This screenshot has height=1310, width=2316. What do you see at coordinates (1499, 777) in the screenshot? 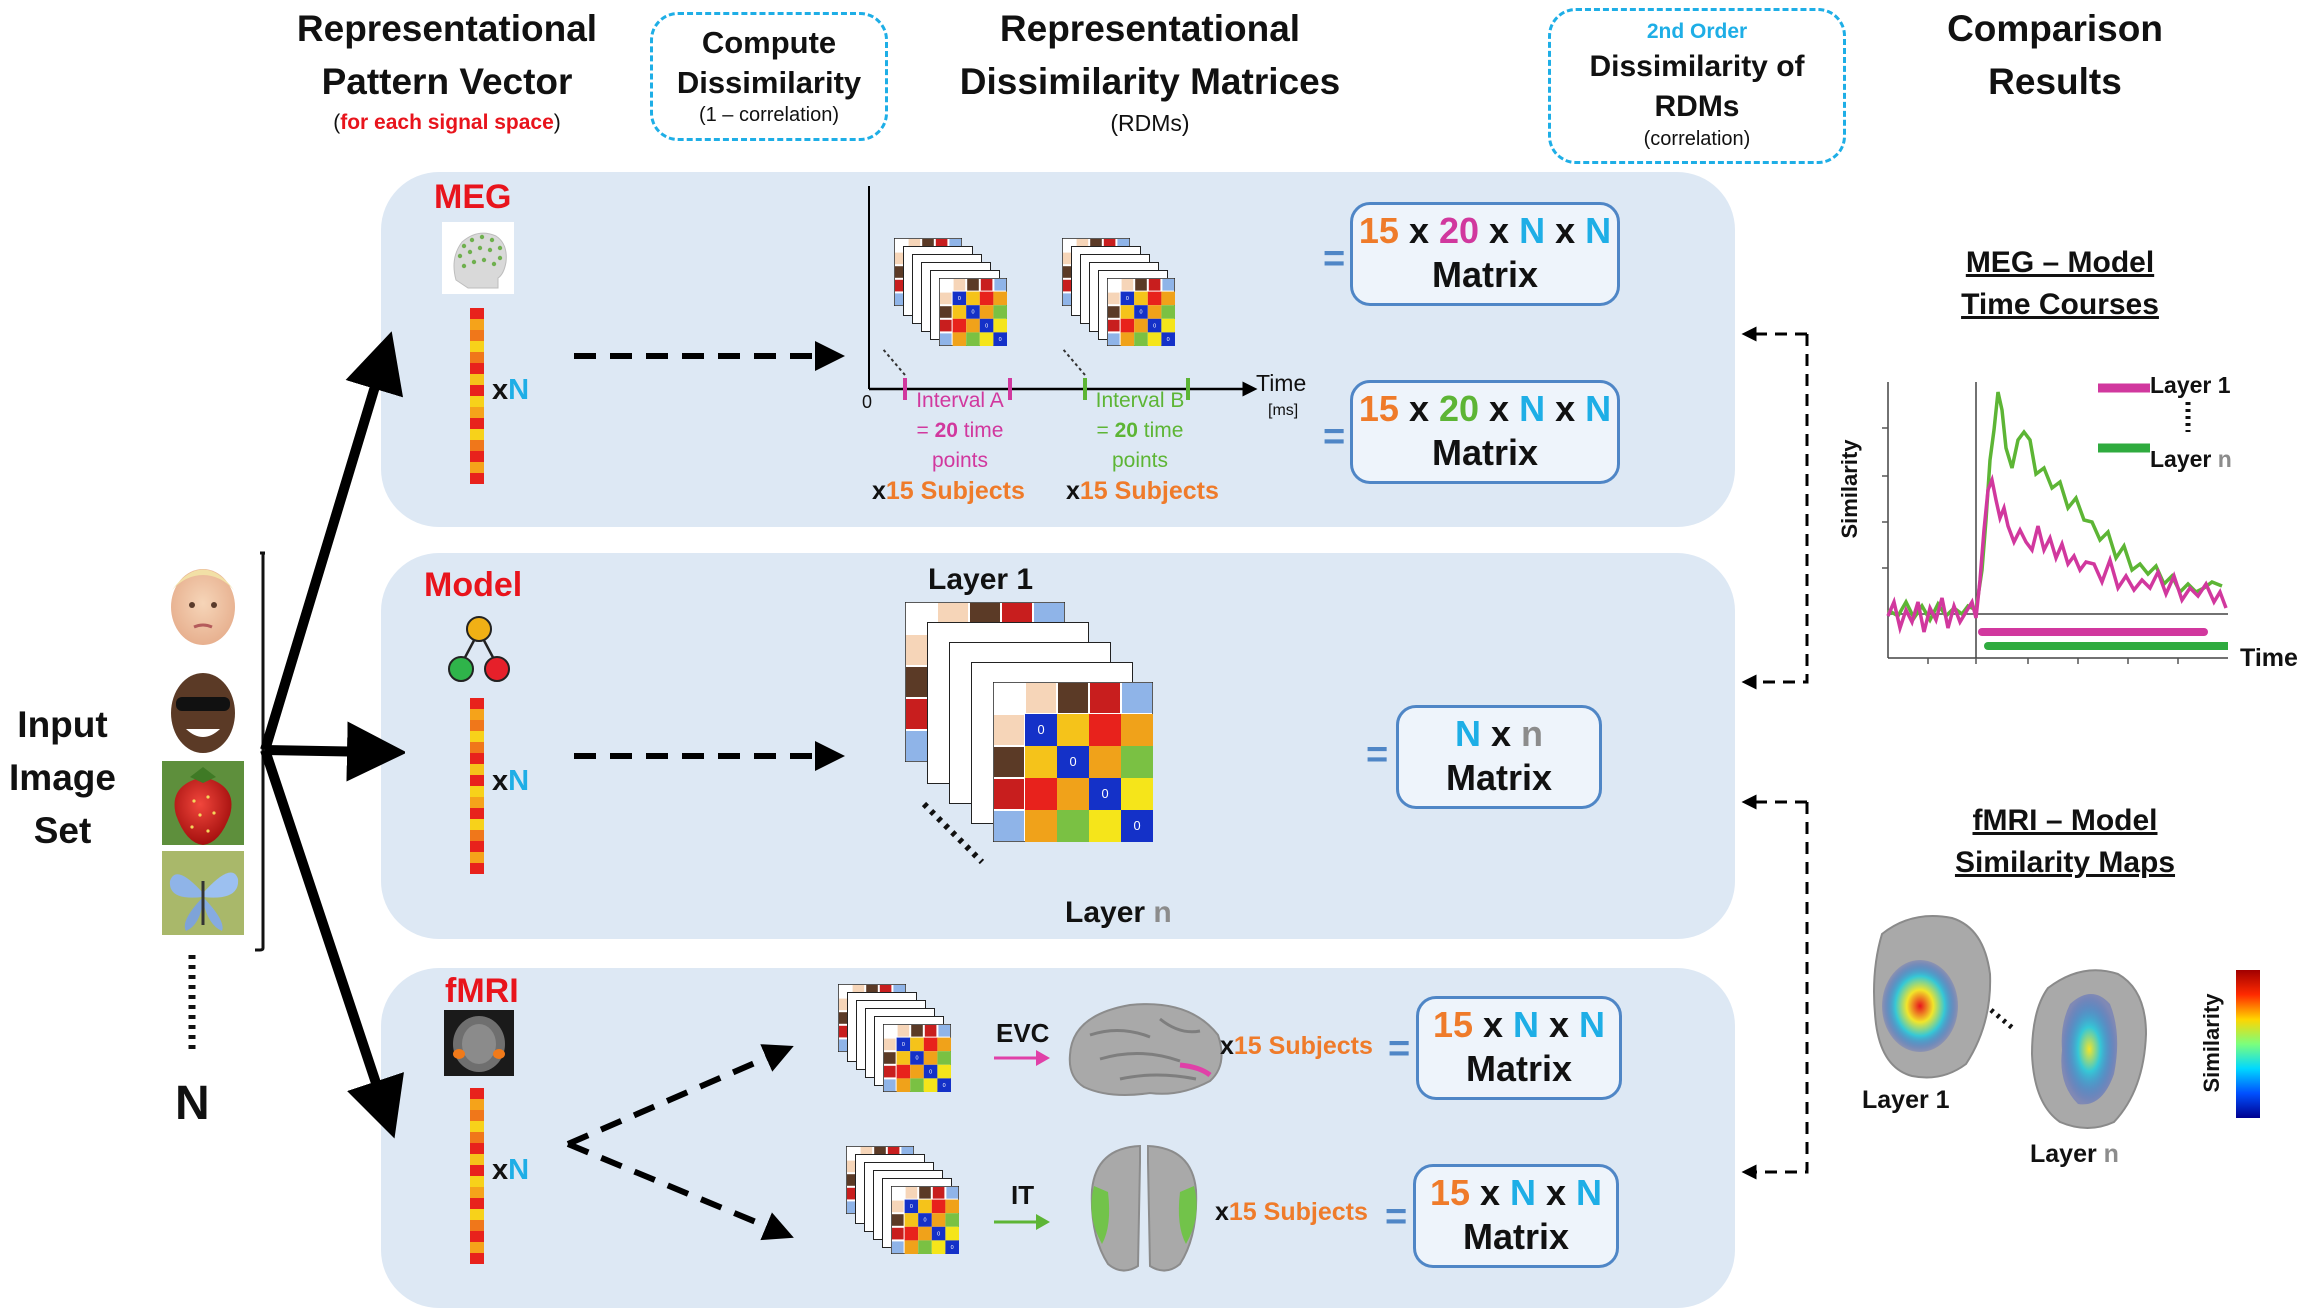
I see `model-matrix-word: Matrix` at bounding box center [1499, 777].